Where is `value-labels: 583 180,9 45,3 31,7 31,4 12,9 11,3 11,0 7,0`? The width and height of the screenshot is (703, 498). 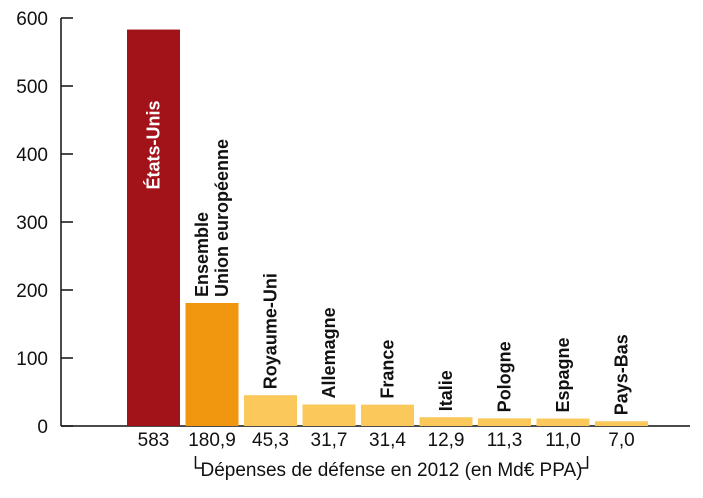 value-labels: 583 180,9 45,3 31,7 31,4 12,9 11,3 11,0 7,0 is located at coordinates (386, 440).